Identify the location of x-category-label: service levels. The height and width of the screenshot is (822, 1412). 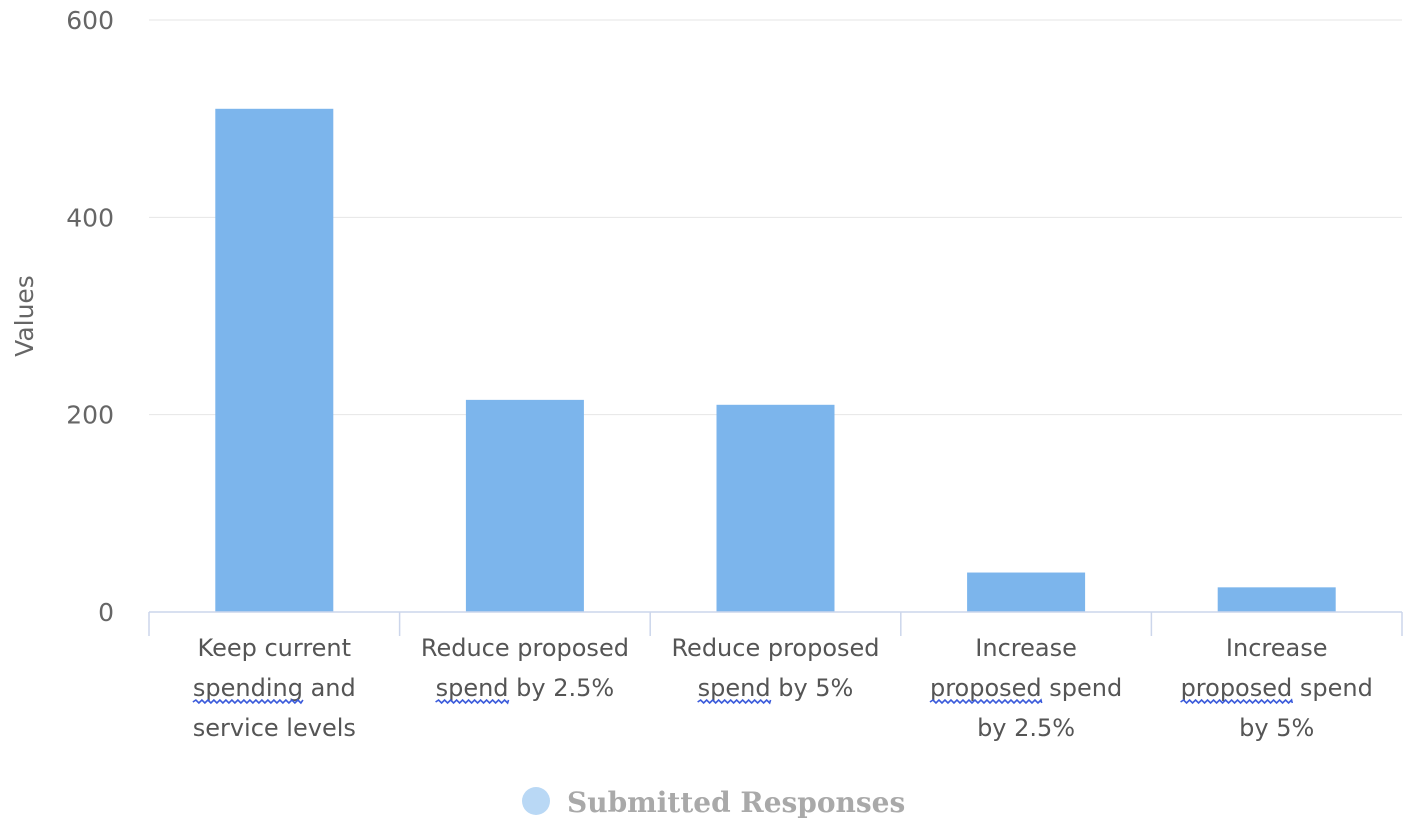
(274, 728).